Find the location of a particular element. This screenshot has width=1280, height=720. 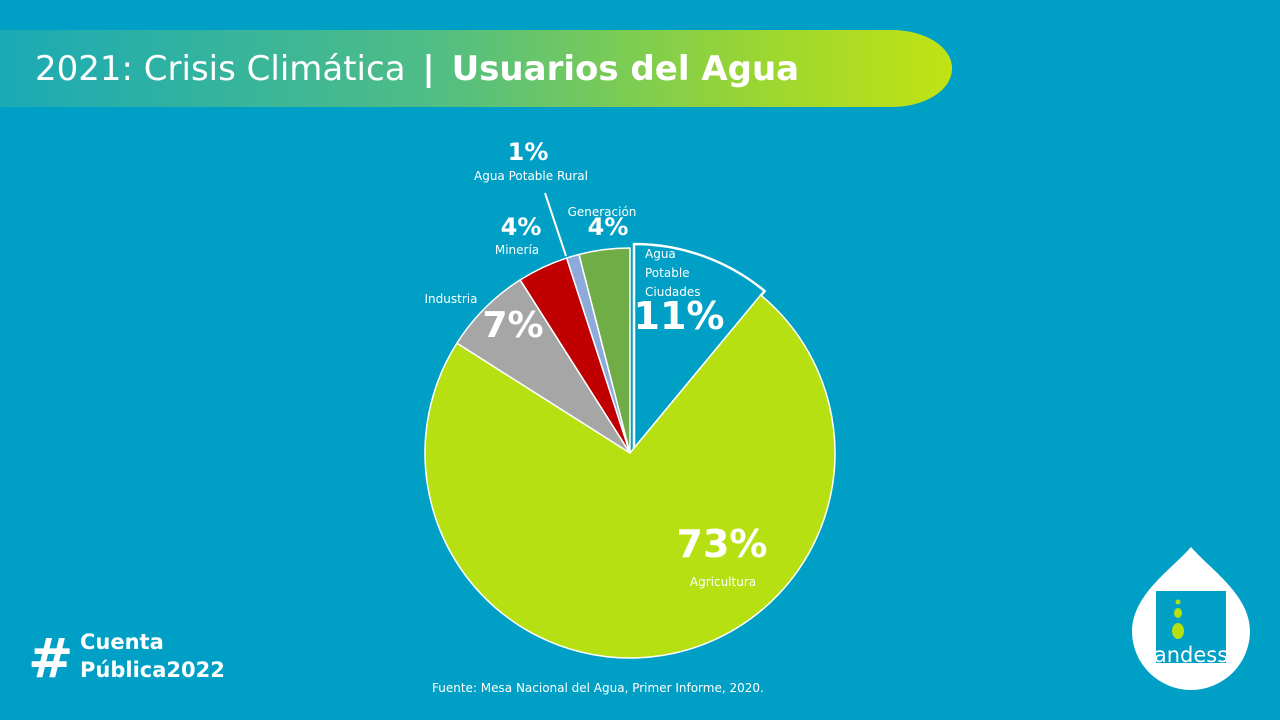

data-label: 7% is located at coordinates (512, 325).